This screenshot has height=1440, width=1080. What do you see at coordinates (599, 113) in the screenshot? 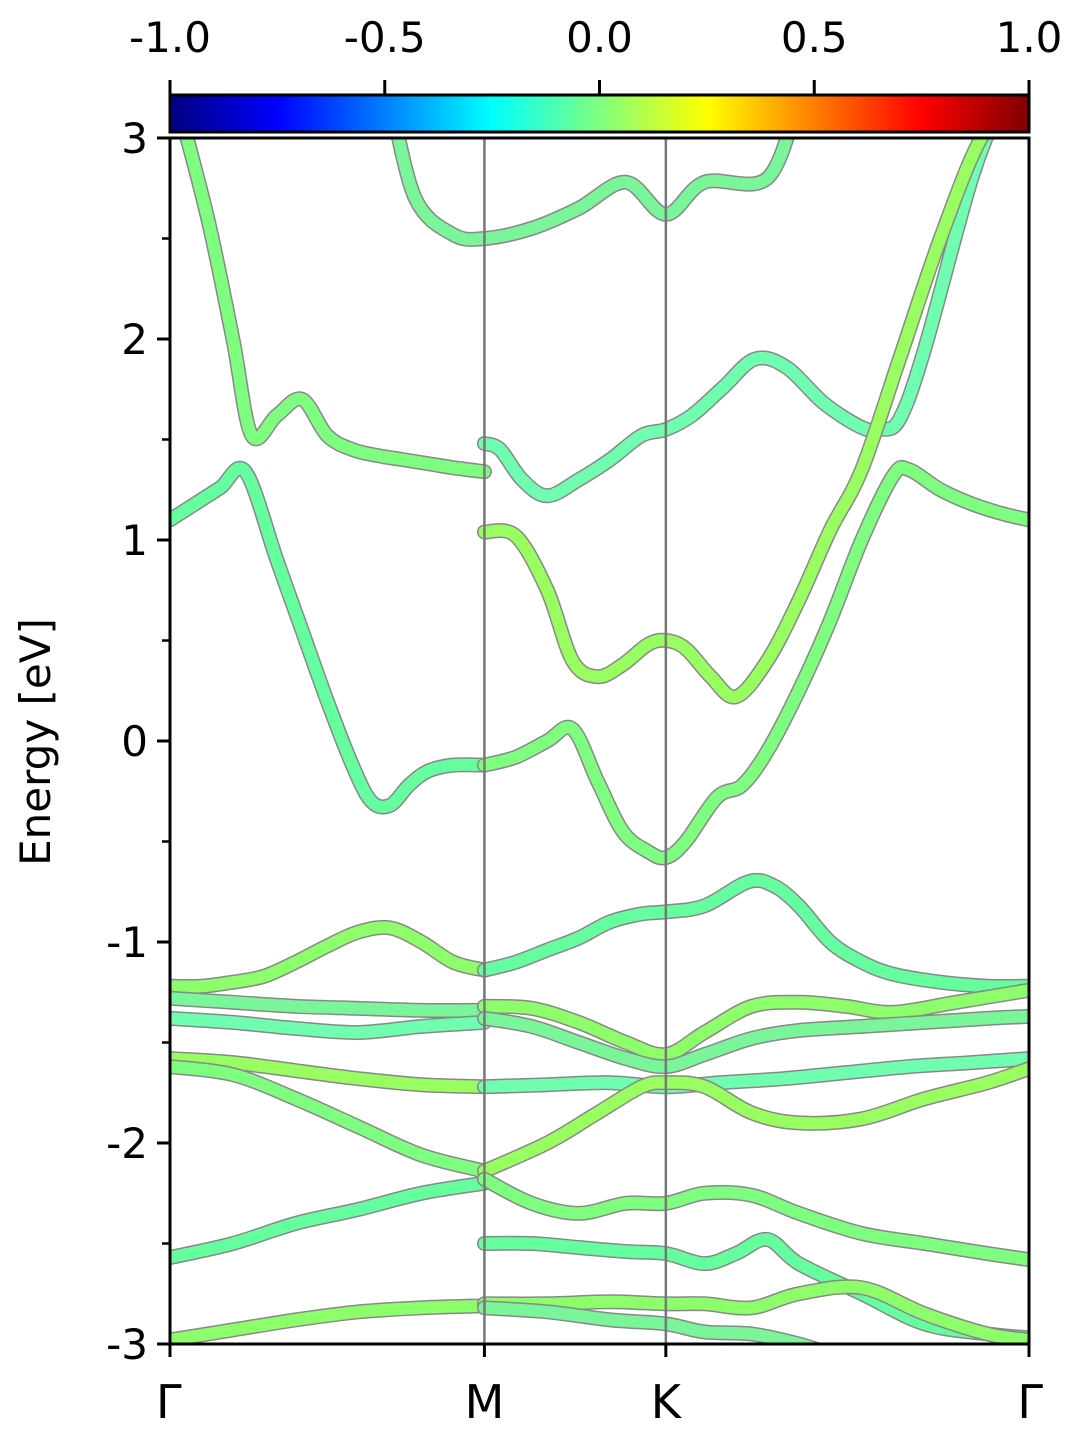
I see `colorbar-gradient` at bounding box center [599, 113].